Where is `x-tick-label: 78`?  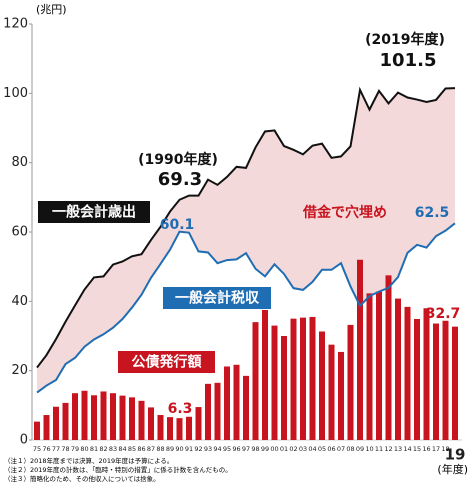 x-tick-label: 78 is located at coordinates (65, 449).